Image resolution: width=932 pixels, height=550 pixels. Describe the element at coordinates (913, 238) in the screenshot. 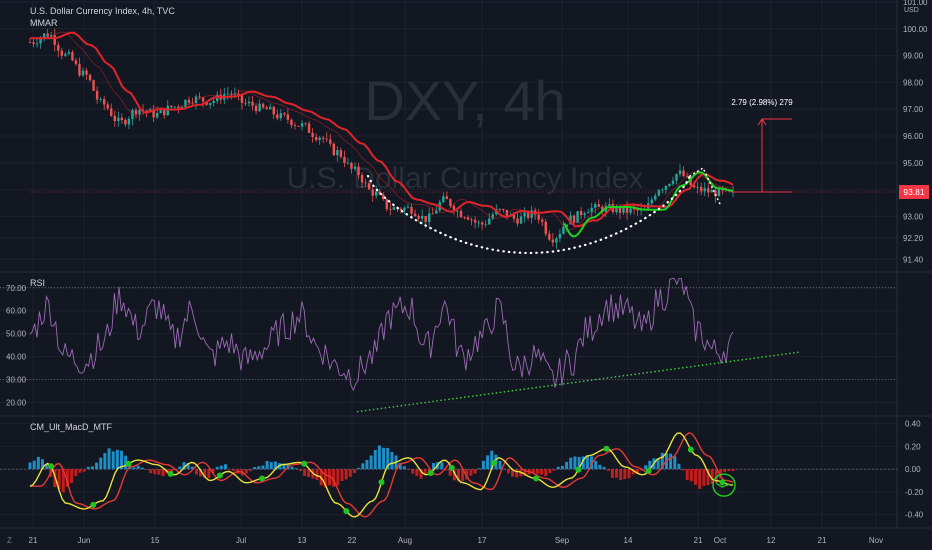

I see `price-tick-label: 92.20` at that location.